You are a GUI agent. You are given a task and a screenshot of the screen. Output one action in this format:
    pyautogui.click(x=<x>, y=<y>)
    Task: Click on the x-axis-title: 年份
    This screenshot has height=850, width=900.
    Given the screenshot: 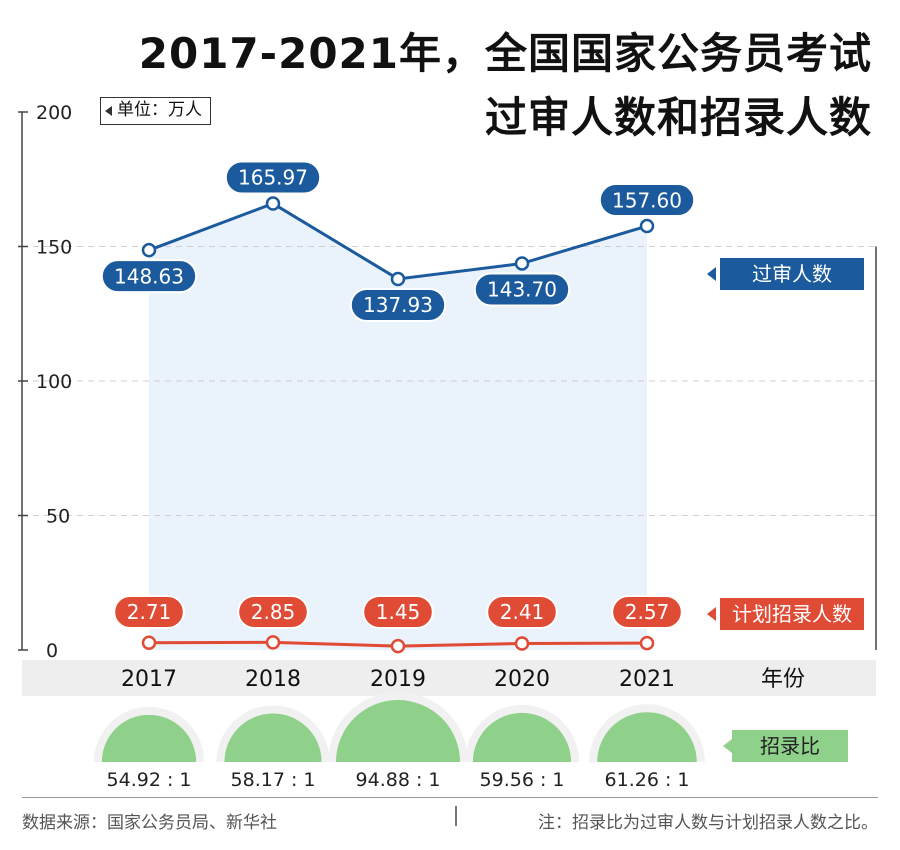 What is the action you would take?
    pyautogui.click(x=783, y=679)
    